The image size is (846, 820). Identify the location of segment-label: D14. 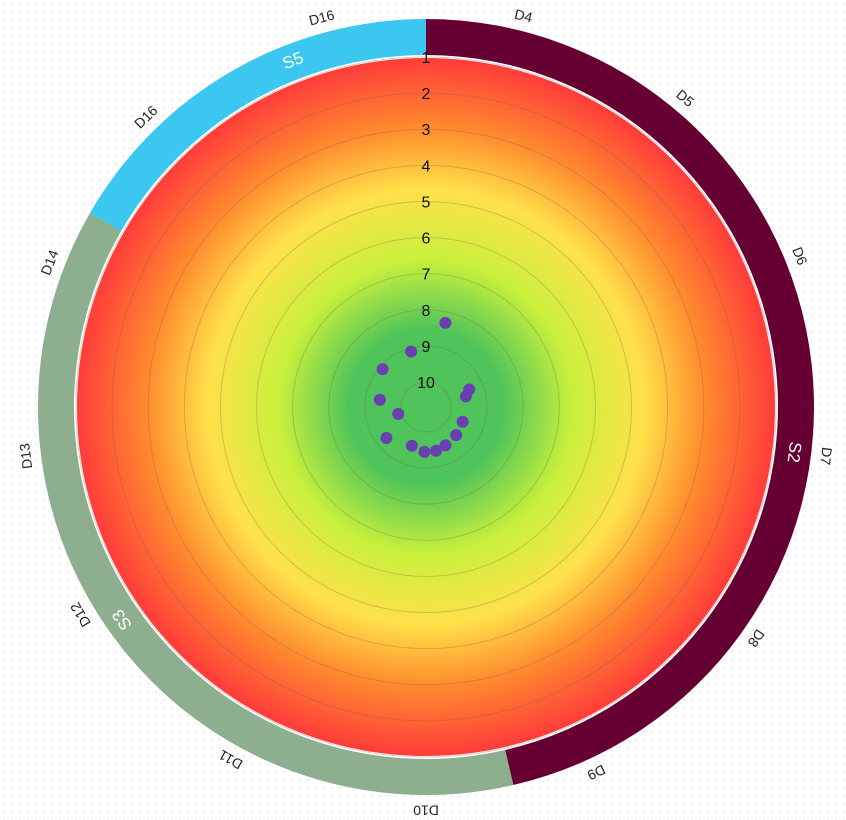
(49, 262).